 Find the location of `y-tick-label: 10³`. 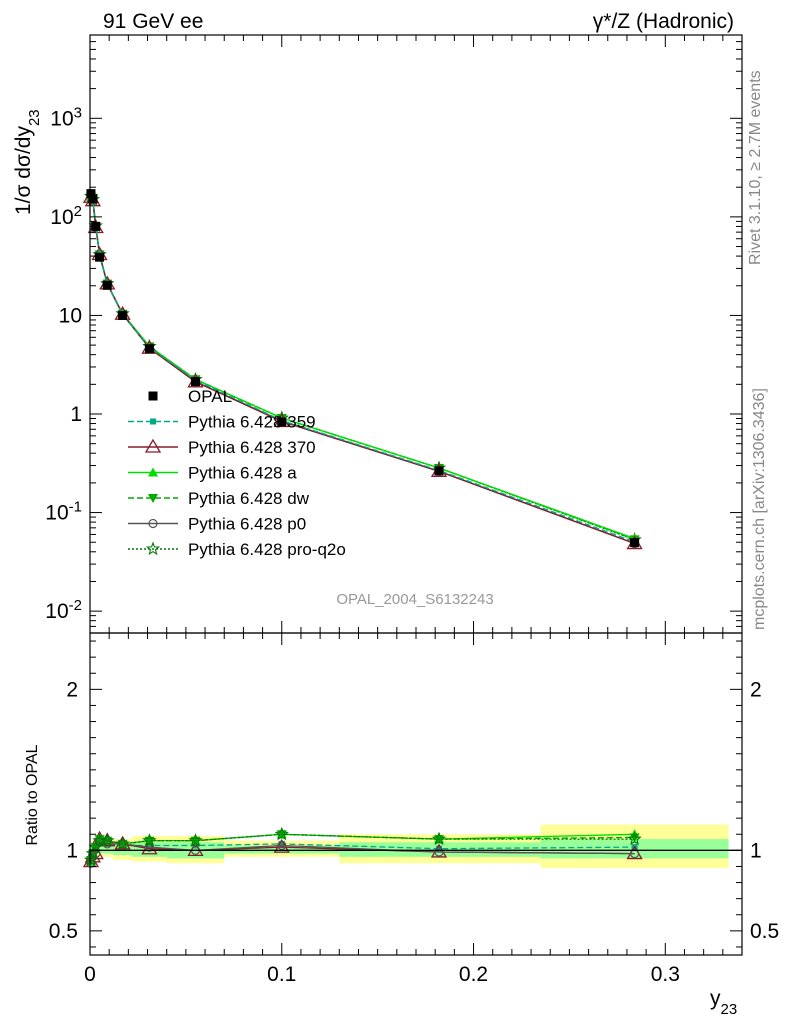

y-tick-label: 10³ is located at coordinates (66, 117).